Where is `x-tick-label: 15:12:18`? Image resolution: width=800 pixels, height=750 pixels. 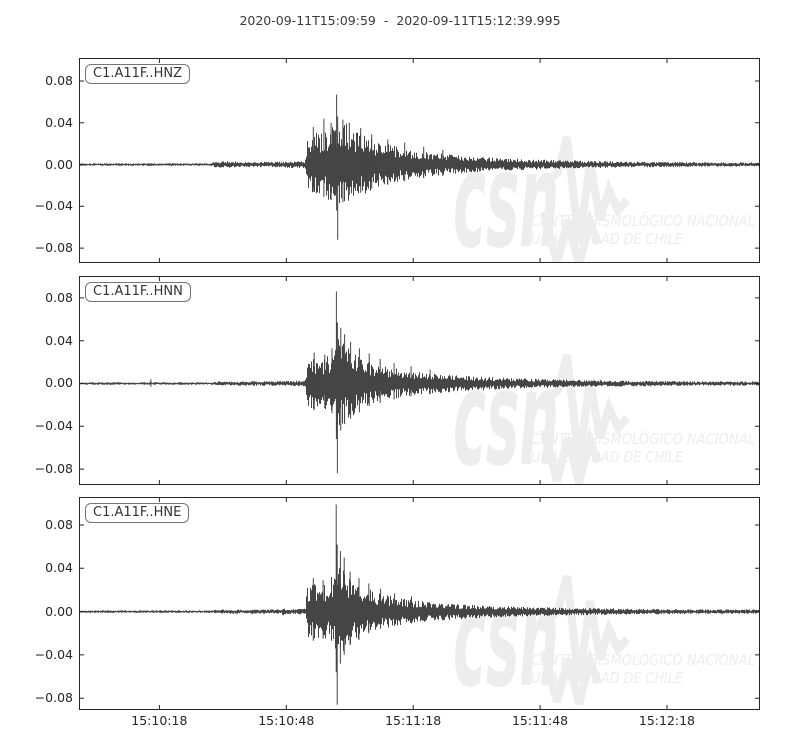
x-tick-label: 15:12:18 is located at coordinates (667, 720).